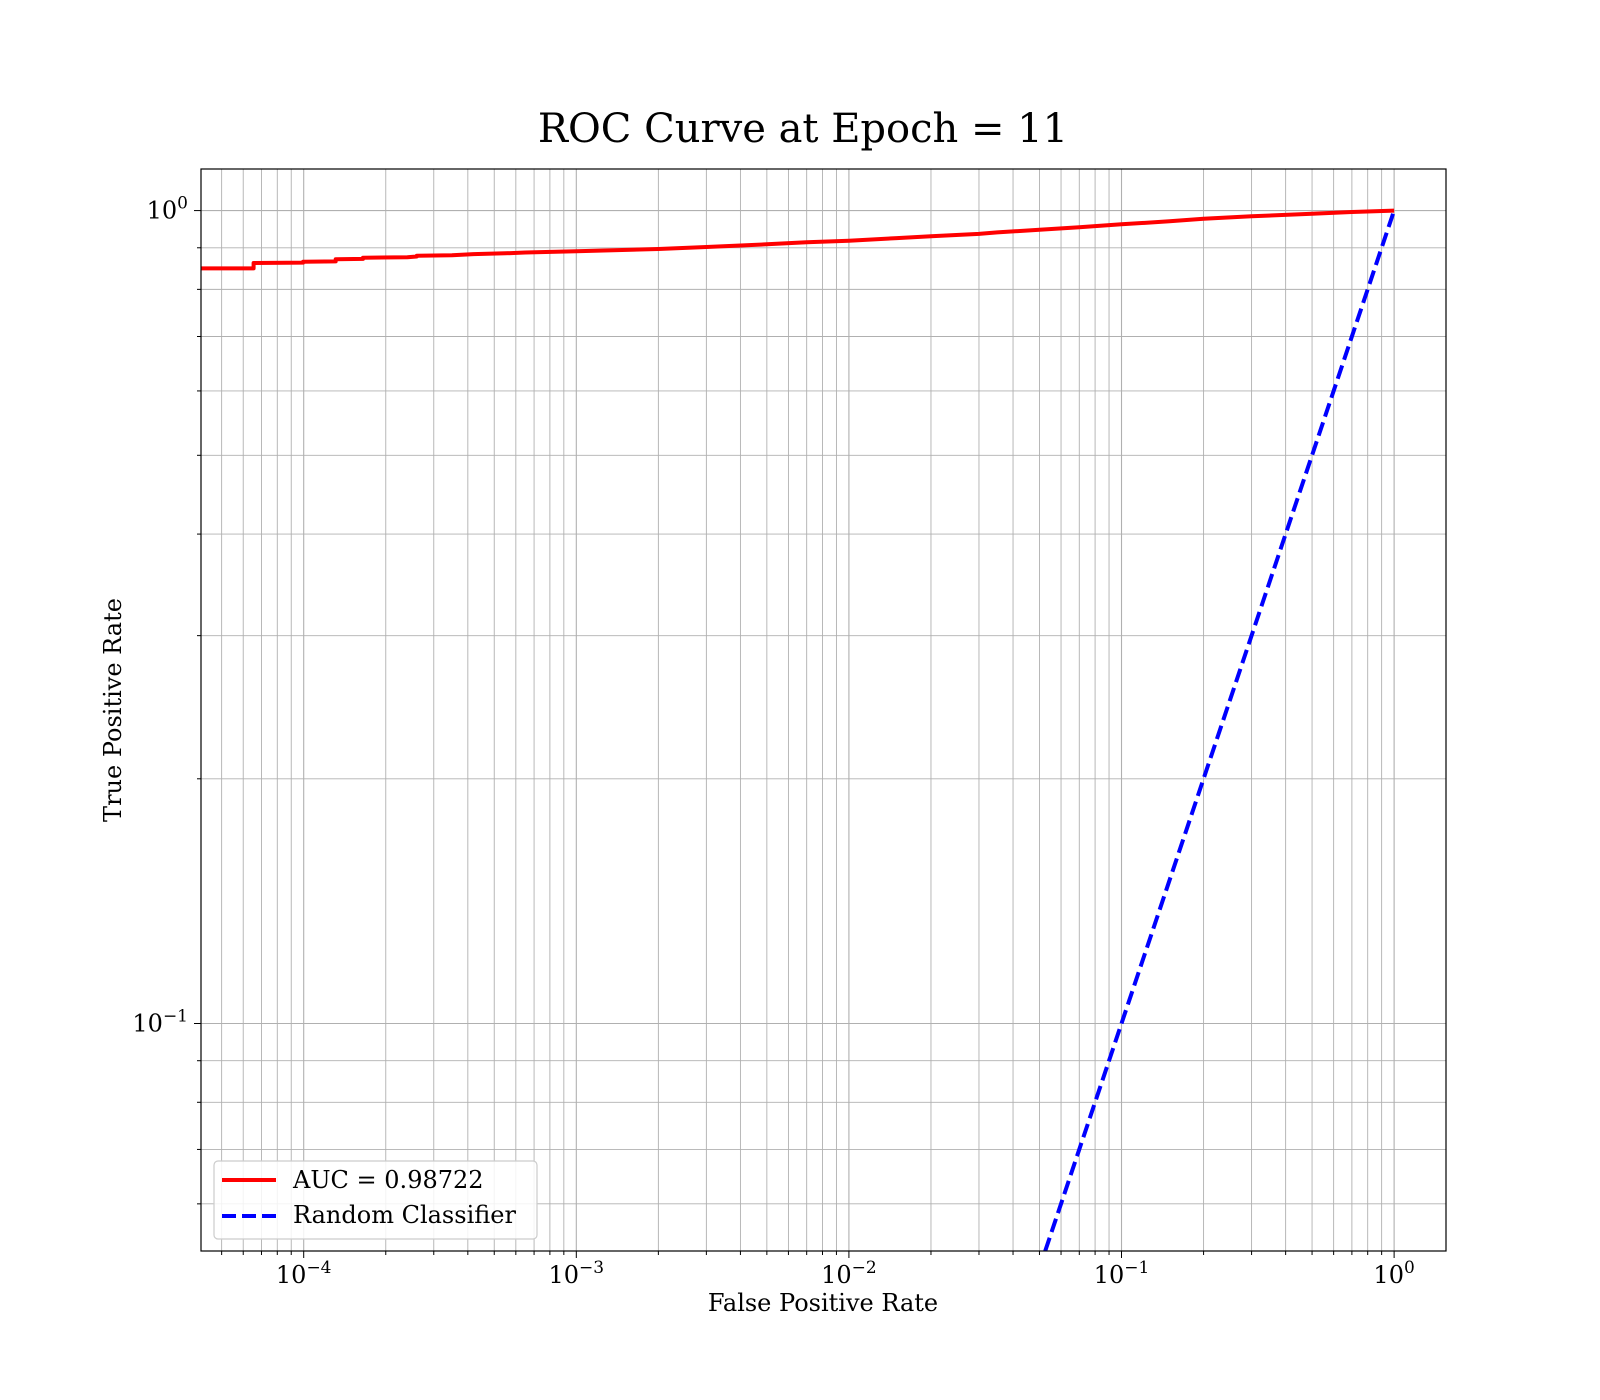 The image size is (1600, 1400). What do you see at coordinates (818, 1270) in the screenshot?
I see `x-axis-ticks: 10⁻⁴ 10⁻³ 10⁻² 10⁻¹ 10⁰` at bounding box center [818, 1270].